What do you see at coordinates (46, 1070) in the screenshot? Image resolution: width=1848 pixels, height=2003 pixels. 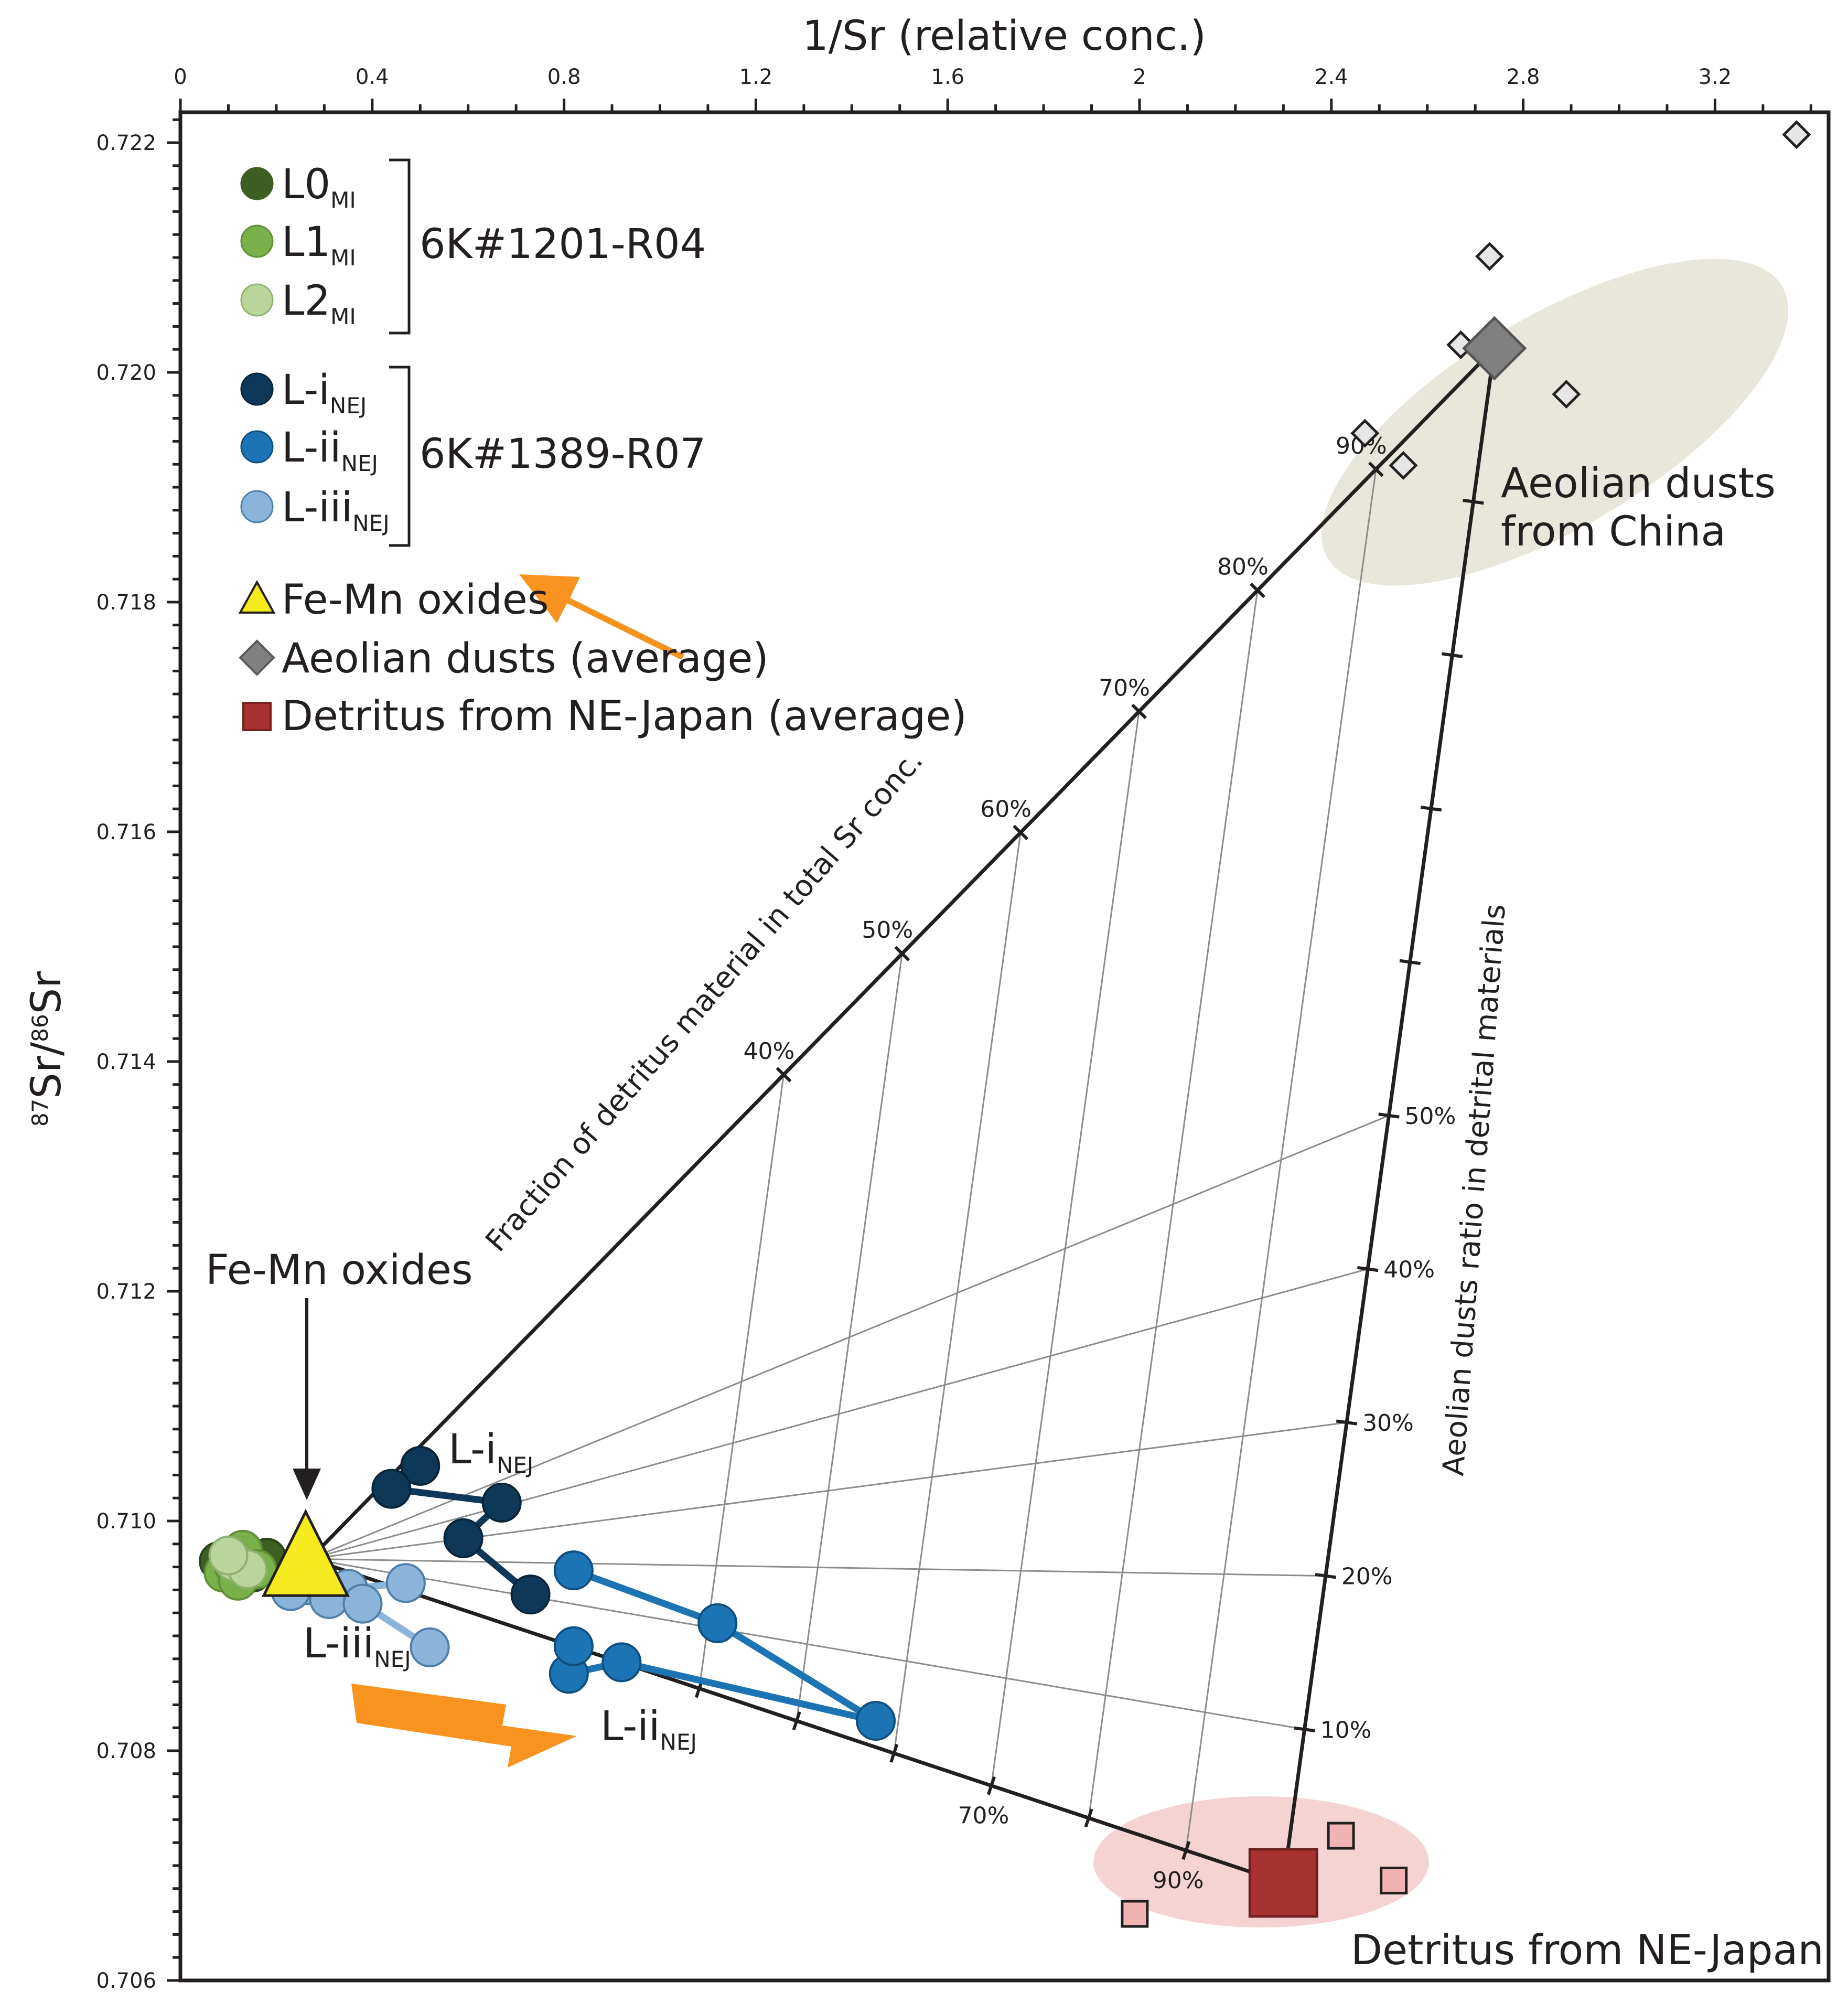 I see `y-axis-title-sr1: Sr/` at bounding box center [46, 1070].